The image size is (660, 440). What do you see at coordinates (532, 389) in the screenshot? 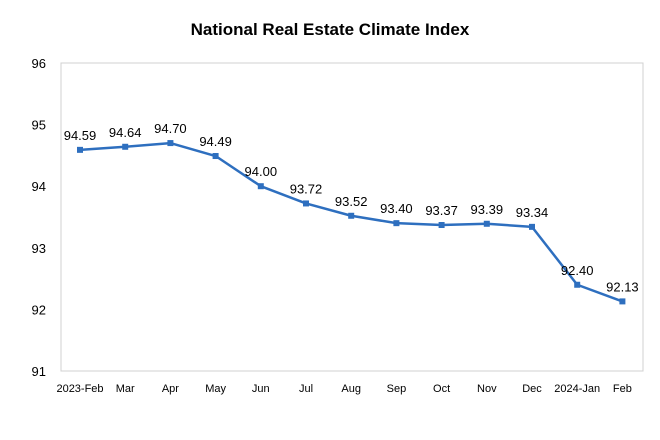
I see `x-tick-label: Dec` at bounding box center [532, 389].